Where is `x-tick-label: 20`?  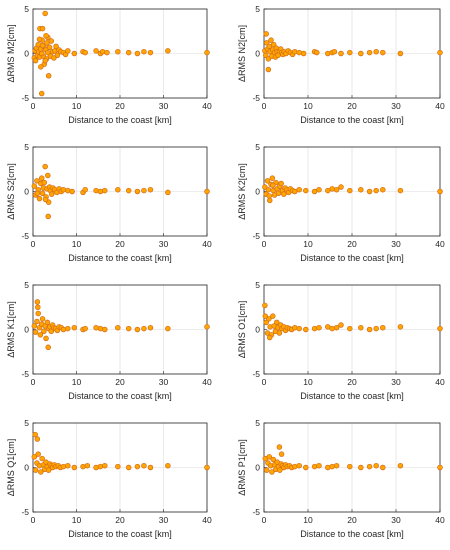 x-tick-label: 20 is located at coordinates (120, 520).